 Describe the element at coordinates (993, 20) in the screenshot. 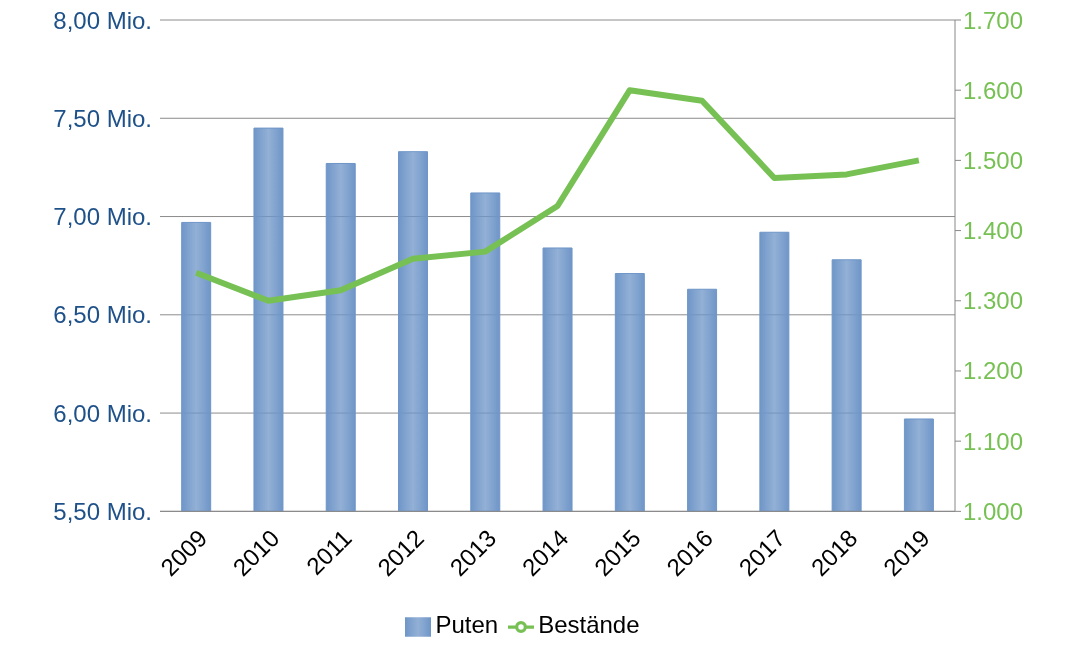

I see `y2-tick-label: 1.700` at that location.